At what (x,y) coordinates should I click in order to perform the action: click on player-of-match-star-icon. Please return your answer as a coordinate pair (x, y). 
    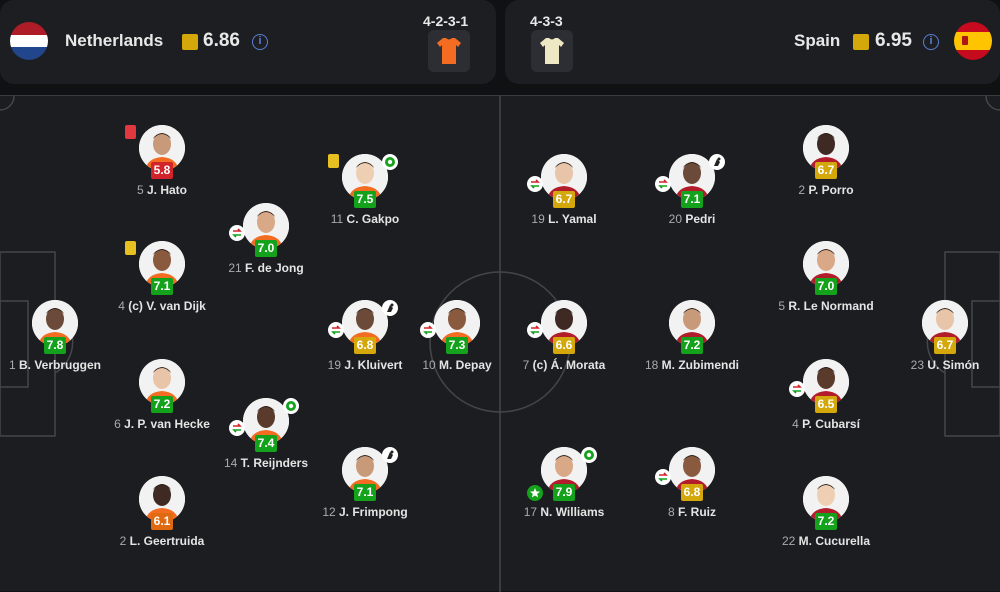
    Looking at the image, I should click on (535, 493).